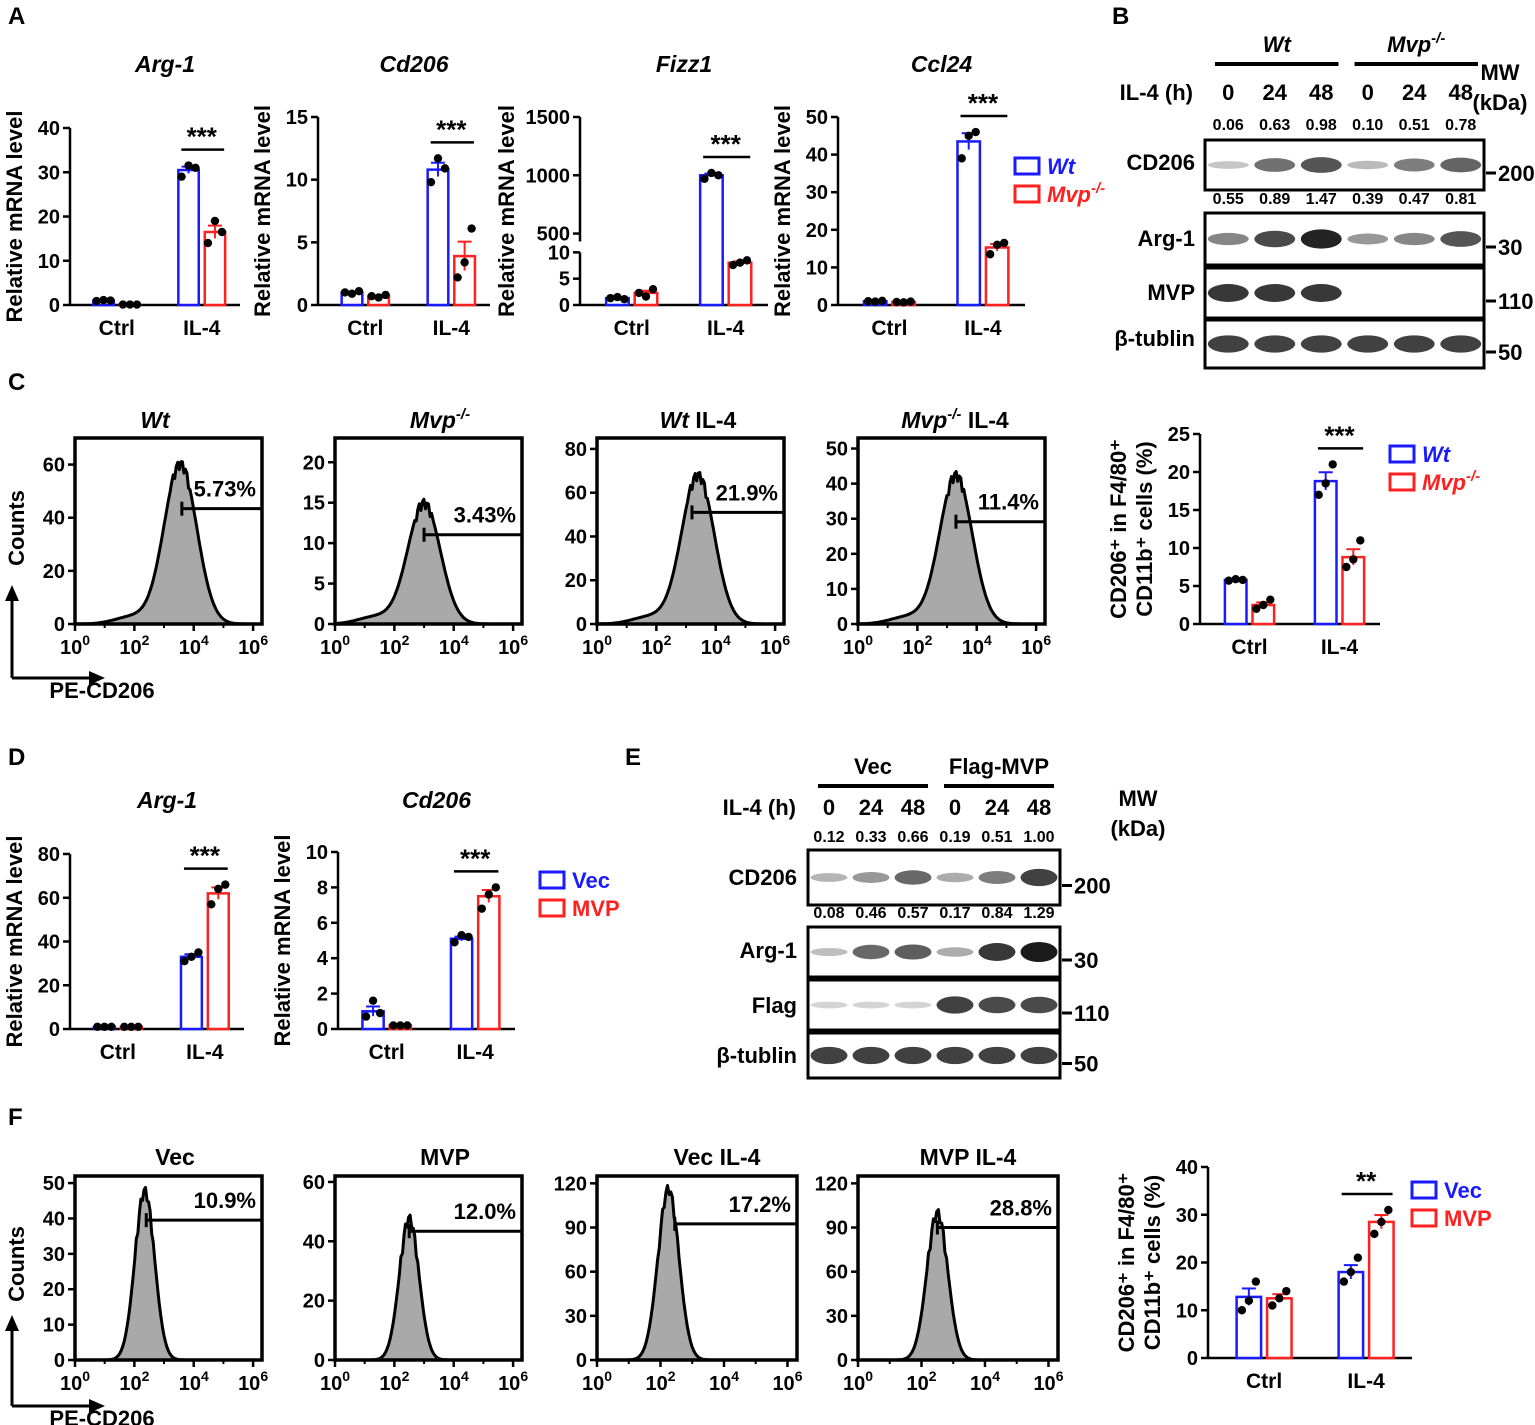 The width and height of the screenshot is (1535, 1425). Describe the element at coordinates (175, 1157) in the screenshot. I see `histogram-title: Vec` at that location.